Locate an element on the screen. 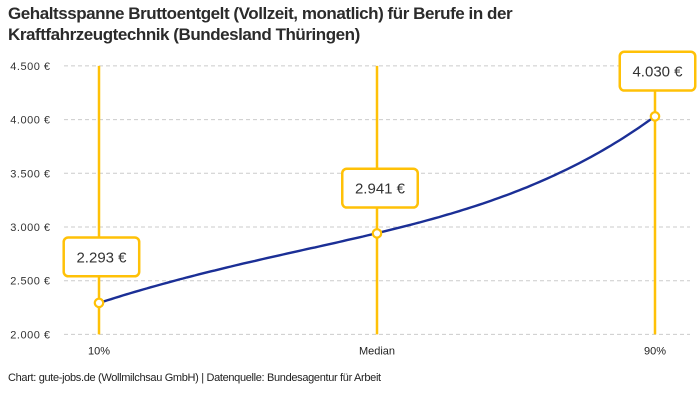 This screenshot has width=700, height=400. svg-text: 4.000 € is located at coordinates (30, 121).